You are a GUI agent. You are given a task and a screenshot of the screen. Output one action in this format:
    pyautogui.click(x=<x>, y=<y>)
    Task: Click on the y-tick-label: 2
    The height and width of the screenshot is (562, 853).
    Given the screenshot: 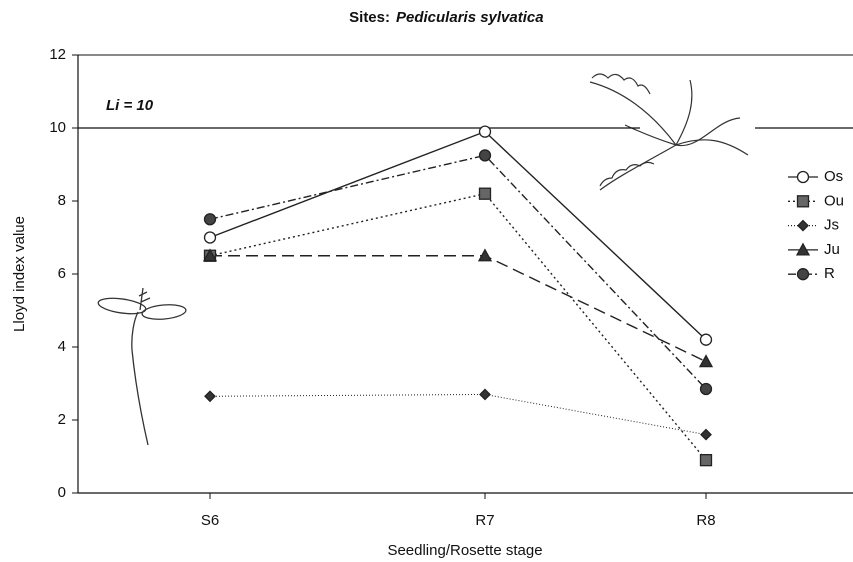 What is the action you would take?
    pyautogui.click(x=62, y=419)
    